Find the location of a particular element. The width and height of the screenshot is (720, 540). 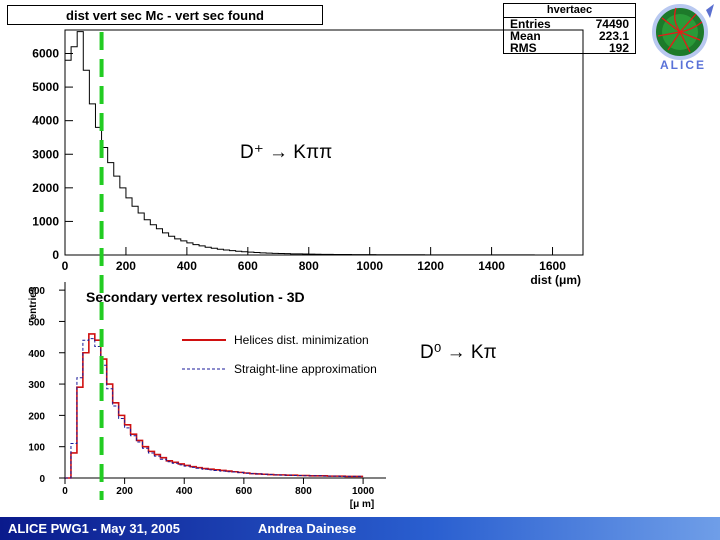

lower-chart-title: Secondary vertex resolution - 3D is located at coordinates (195, 297).